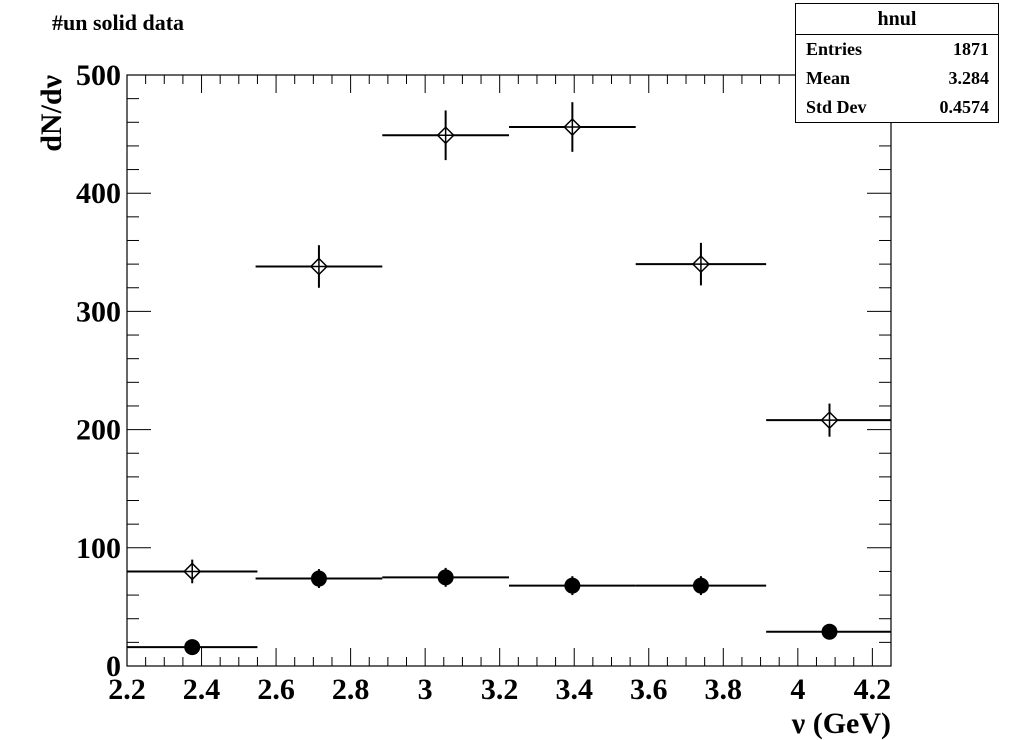 The width and height of the screenshot is (1020, 740). What do you see at coordinates (649, 689) in the screenshot?
I see `x-tick-label: 3.6` at bounding box center [649, 689].